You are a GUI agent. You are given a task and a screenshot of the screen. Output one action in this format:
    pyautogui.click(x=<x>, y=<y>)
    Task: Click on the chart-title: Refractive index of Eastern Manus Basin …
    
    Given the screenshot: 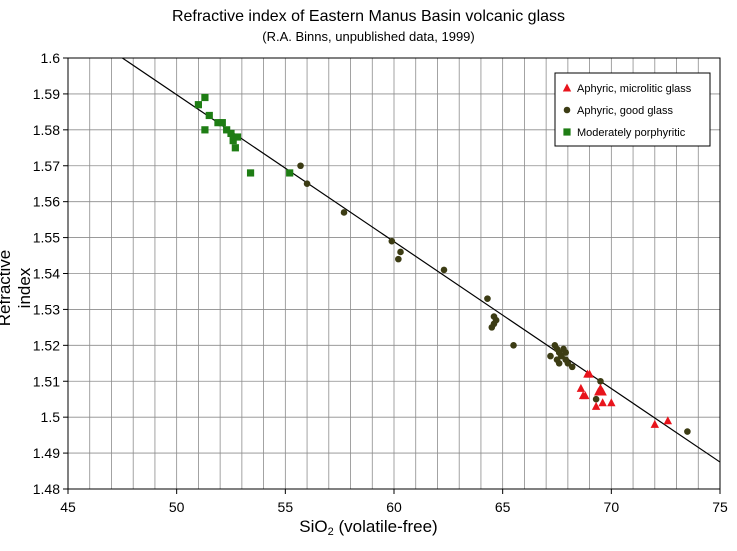 What is the action you would take?
    pyautogui.click(x=368, y=16)
    